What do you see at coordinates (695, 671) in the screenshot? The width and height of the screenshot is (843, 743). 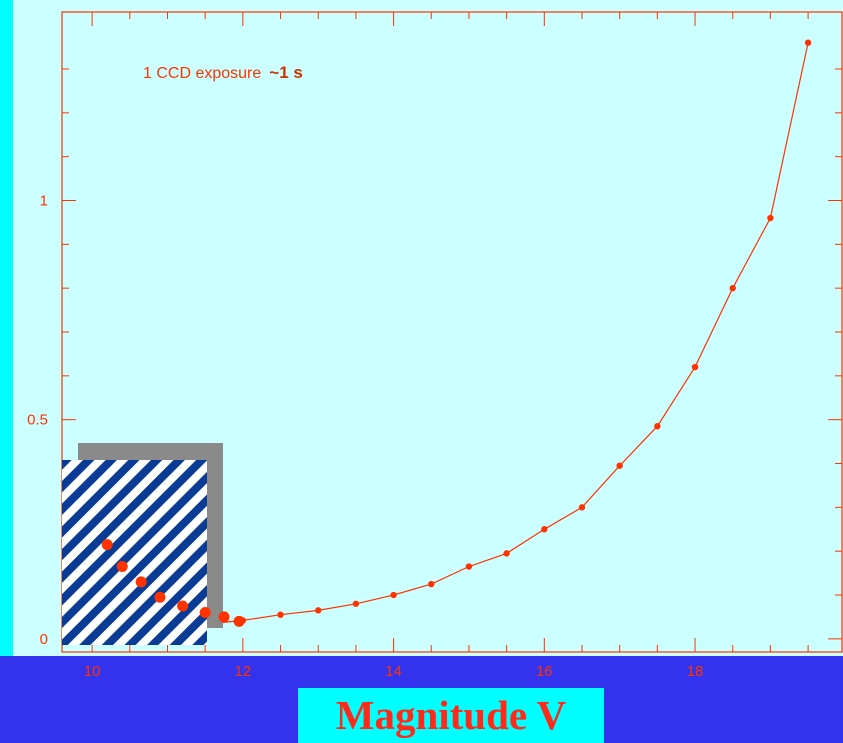 I see `x-tick-label: 18` at bounding box center [695, 671].